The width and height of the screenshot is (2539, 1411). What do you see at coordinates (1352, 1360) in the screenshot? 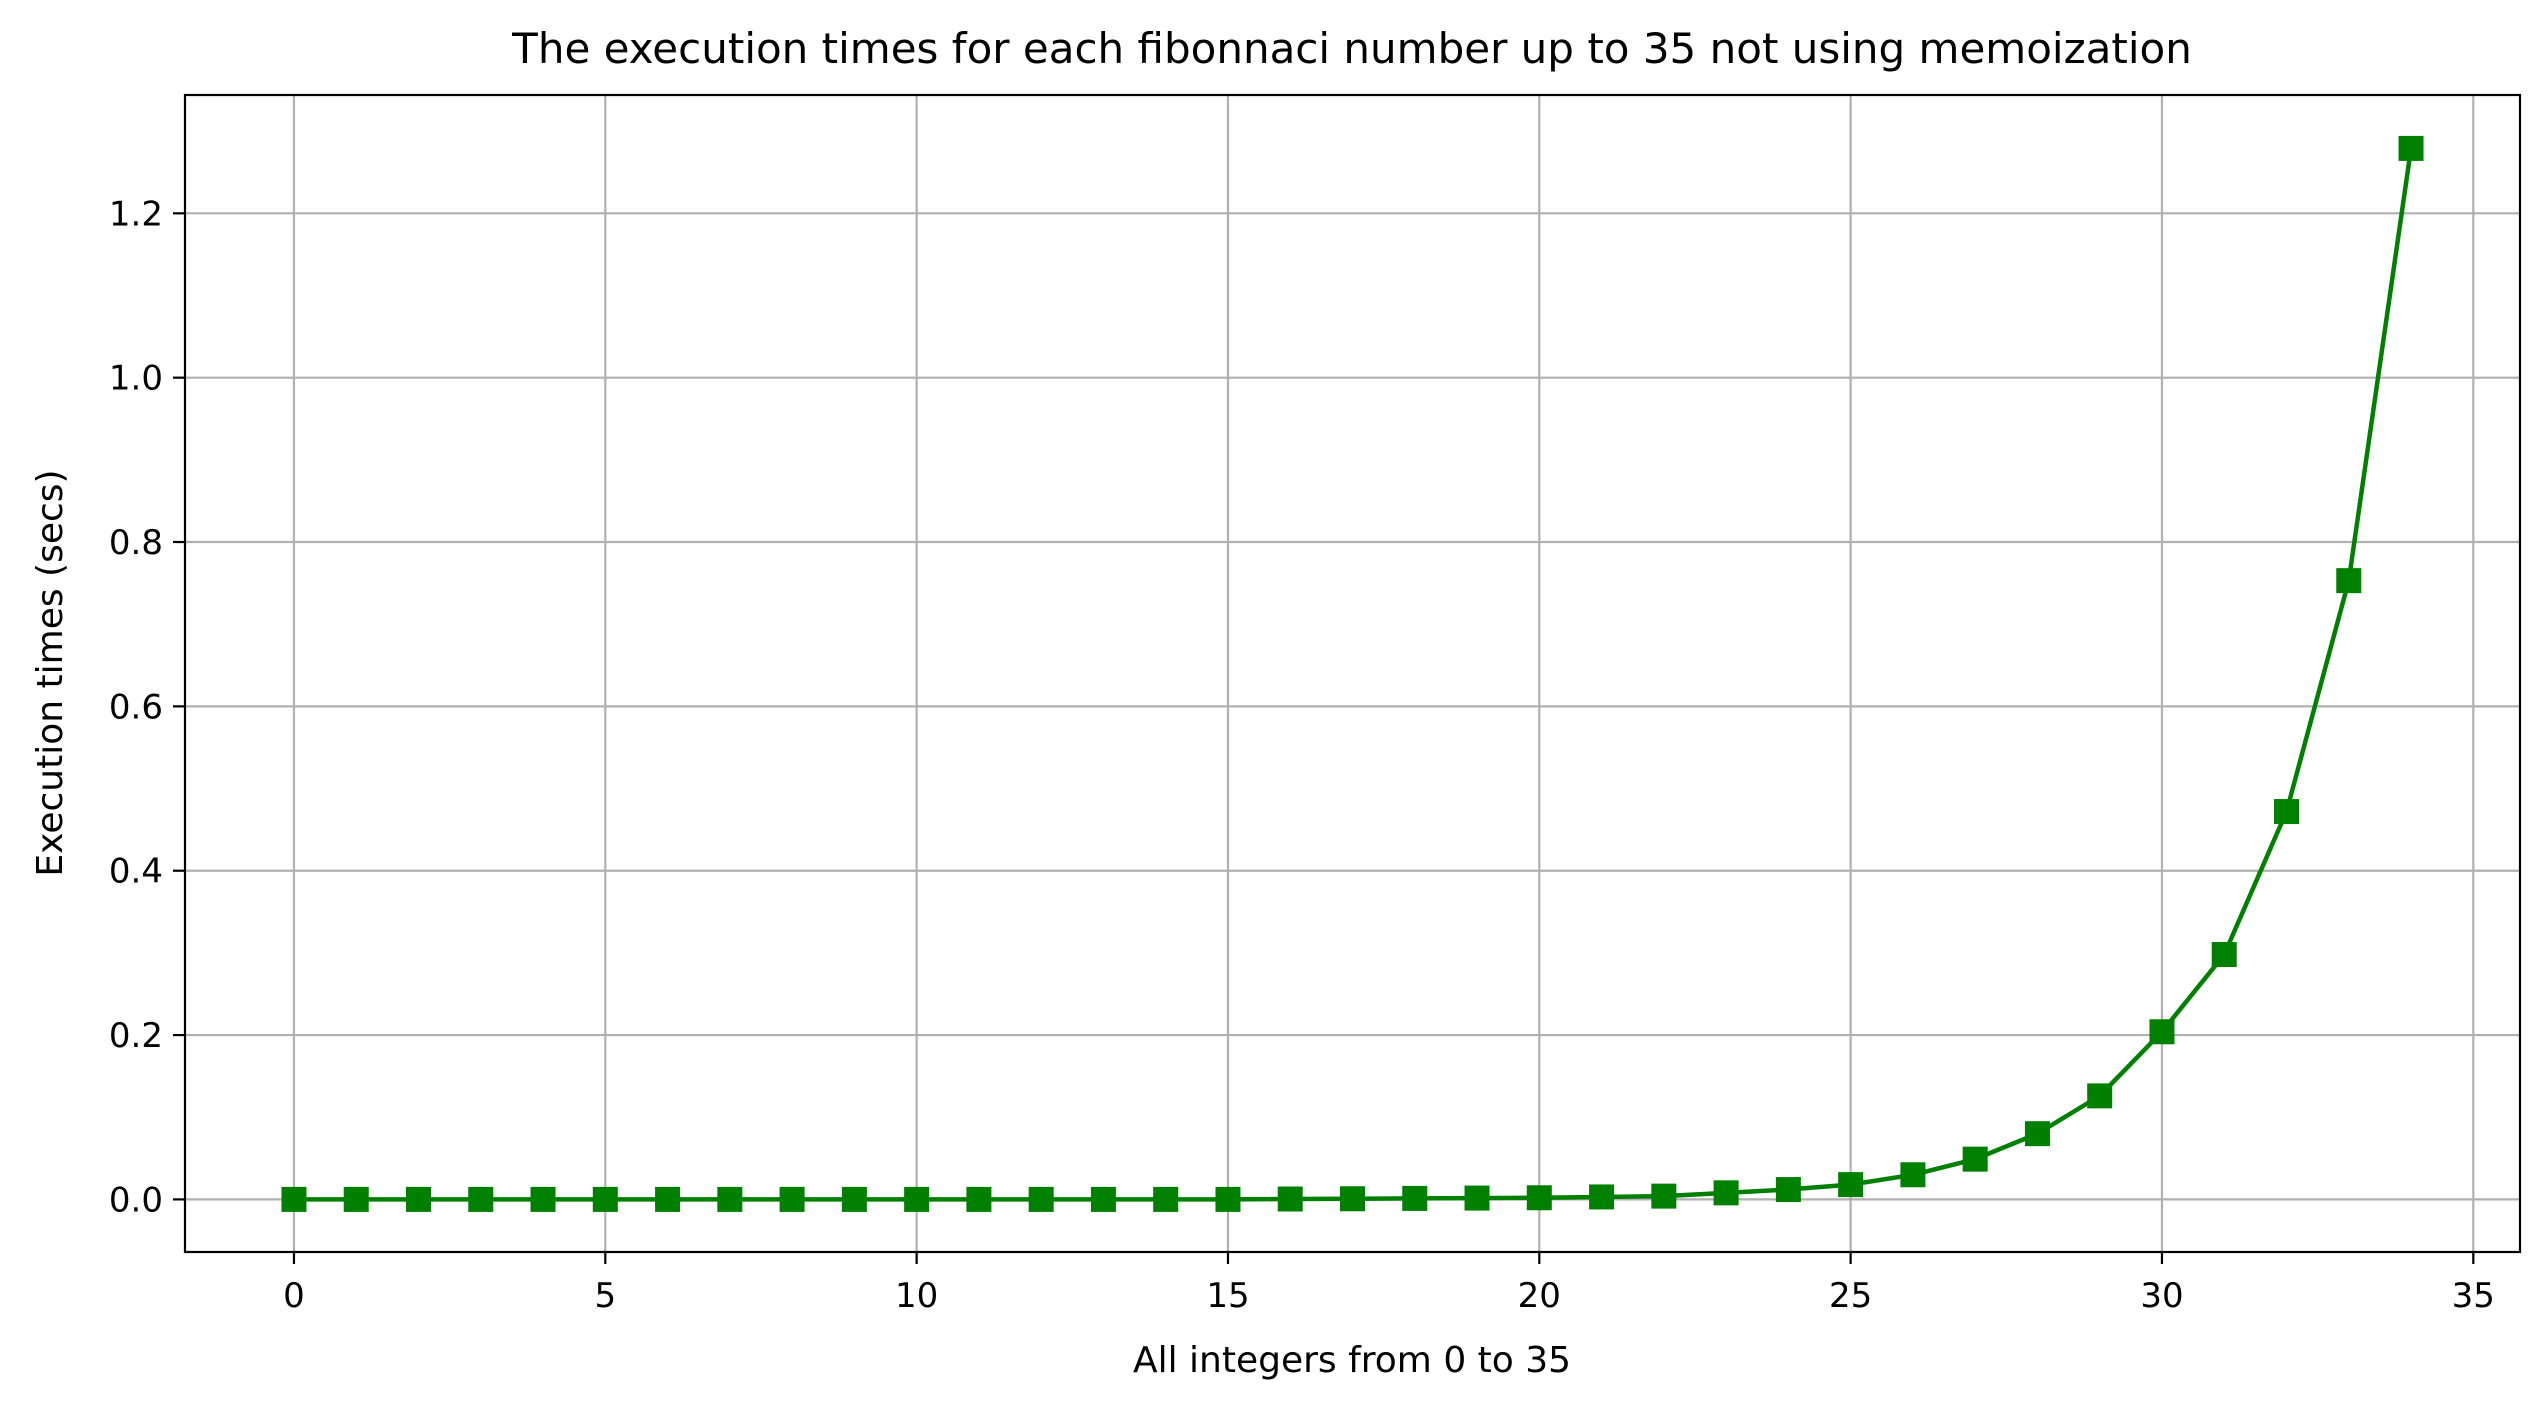
I see `x-axis-label: All integers from 0 to 35` at bounding box center [1352, 1360].